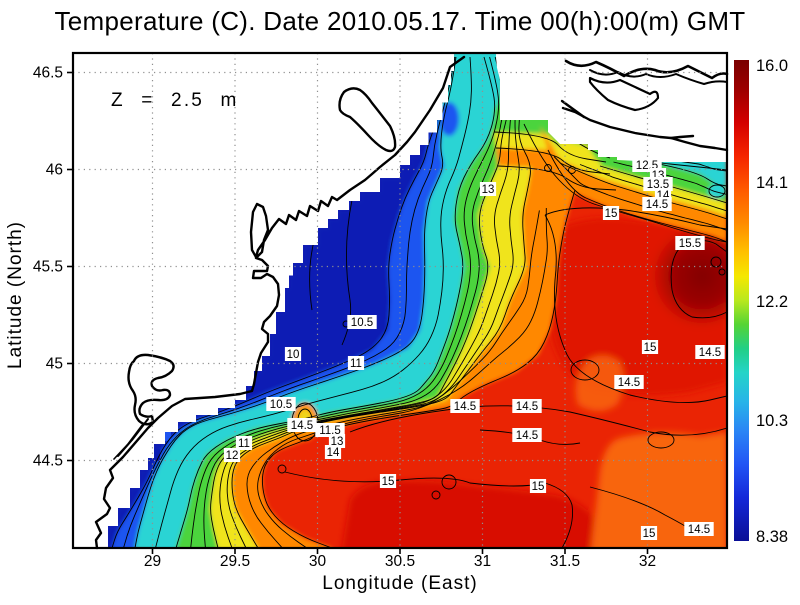  What do you see at coordinates (488, 190) in the screenshot?
I see `svg-text: 13` at bounding box center [488, 190].